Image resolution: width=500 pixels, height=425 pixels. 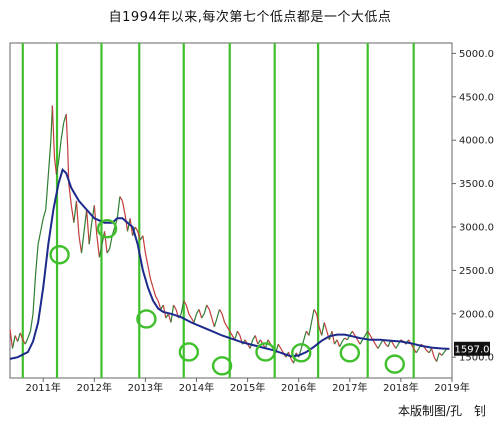 What do you see at coordinates (145, 387) in the screenshot?
I see `x-tick-label: 2013年` at bounding box center [145, 387].